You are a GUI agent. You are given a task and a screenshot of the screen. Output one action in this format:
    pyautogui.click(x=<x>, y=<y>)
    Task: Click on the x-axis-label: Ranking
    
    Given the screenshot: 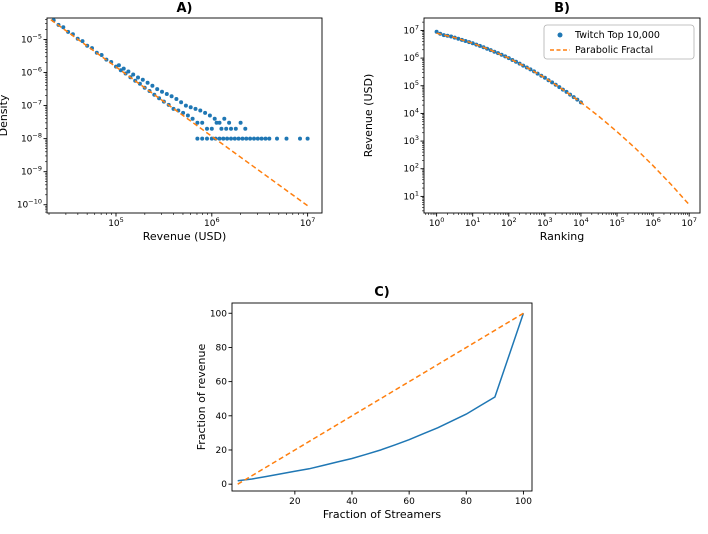 What is the action you would take?
    pyautogui.click(x=562, y=236)
    